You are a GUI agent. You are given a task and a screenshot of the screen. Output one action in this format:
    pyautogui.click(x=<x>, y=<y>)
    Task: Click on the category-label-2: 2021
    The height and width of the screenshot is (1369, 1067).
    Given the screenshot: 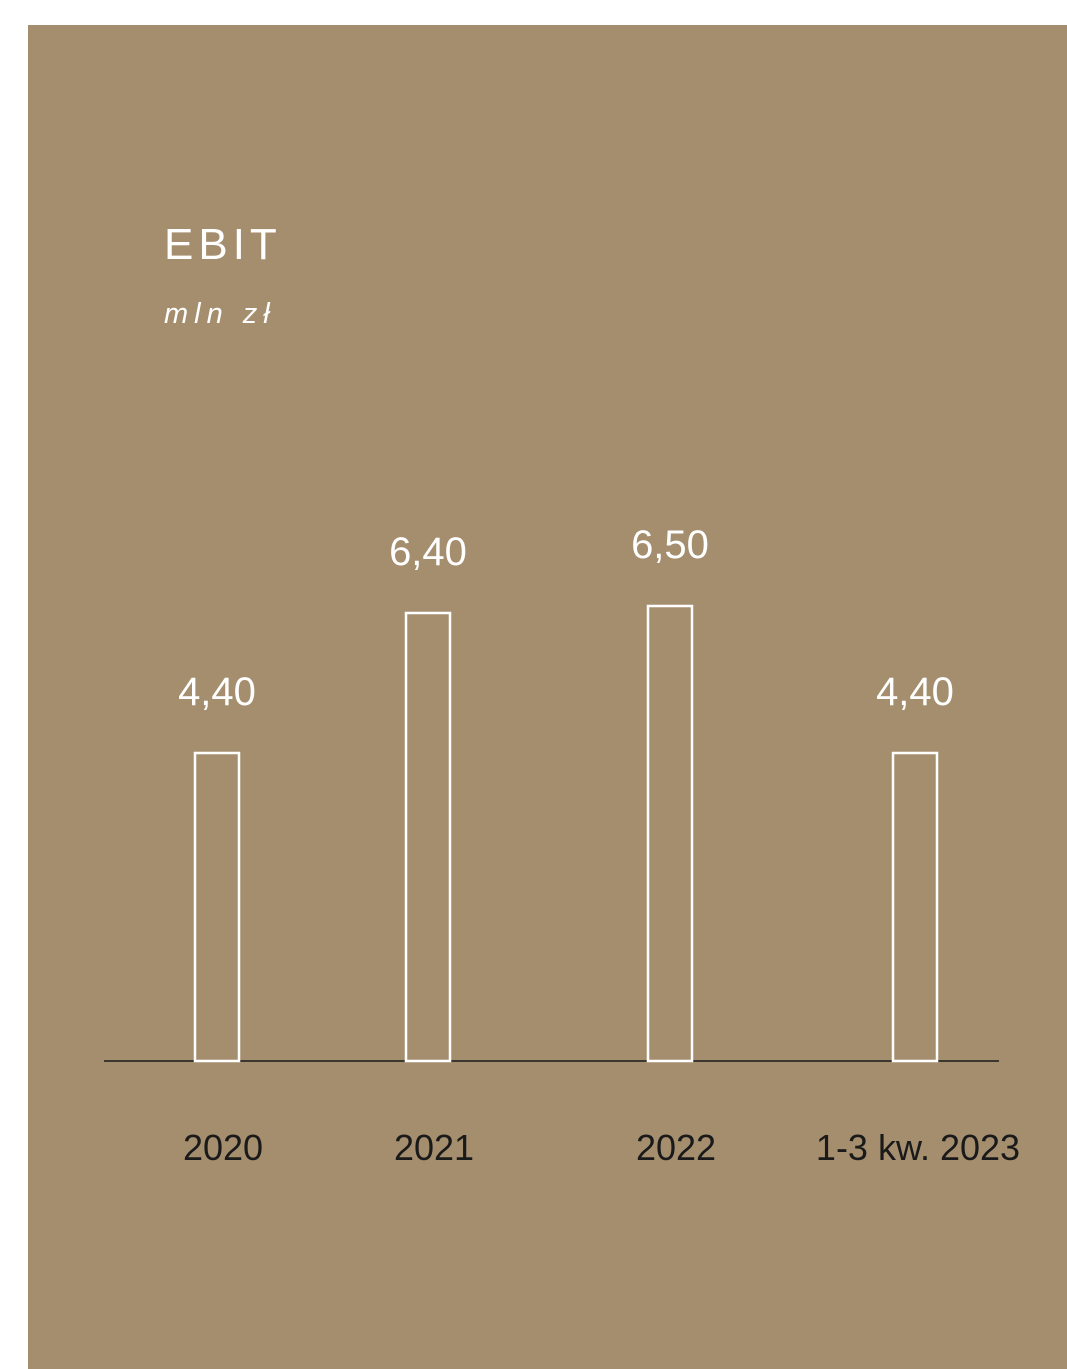 What is the action you would take?
    pyautogui.click(x=434, y=1147)
    